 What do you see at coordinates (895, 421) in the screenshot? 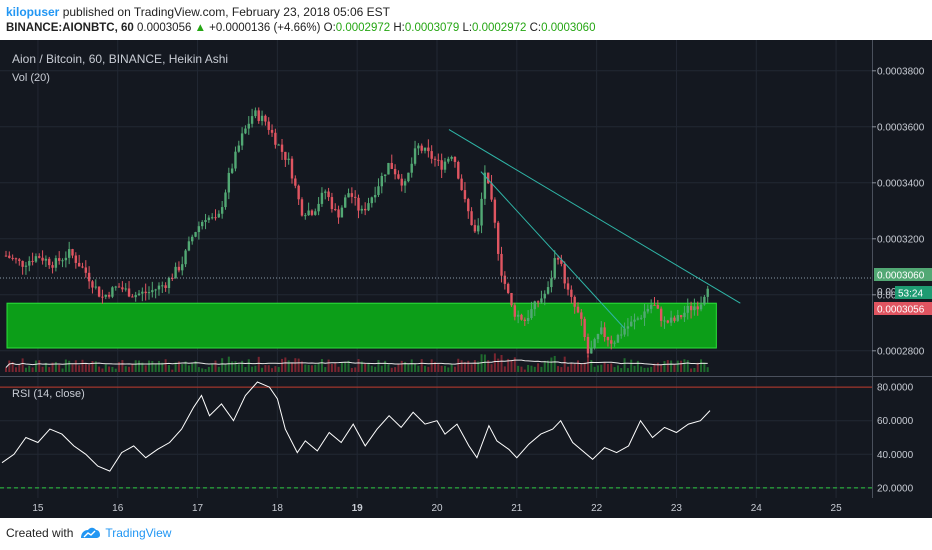
I see `rsi-tick-label: 60.0000` at bounding box center [895, 421].